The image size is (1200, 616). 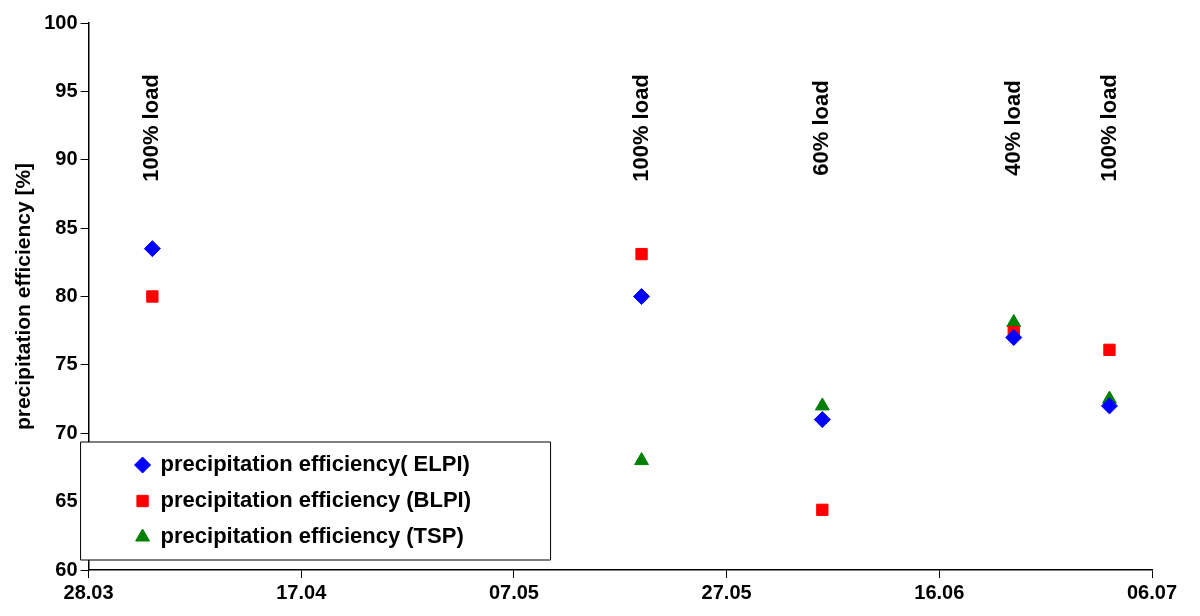 I want to click on legend-label: precipitation efficiency (BLPI), so click(x=316, y=500).